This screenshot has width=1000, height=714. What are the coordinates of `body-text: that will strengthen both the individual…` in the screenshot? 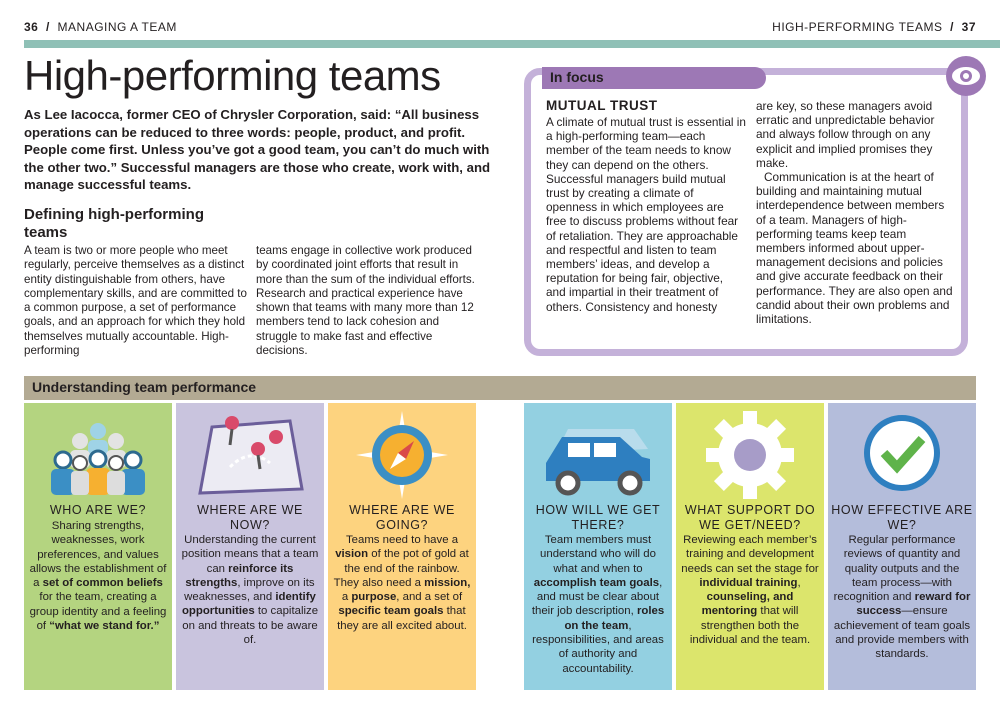 It's located at (750, 626).